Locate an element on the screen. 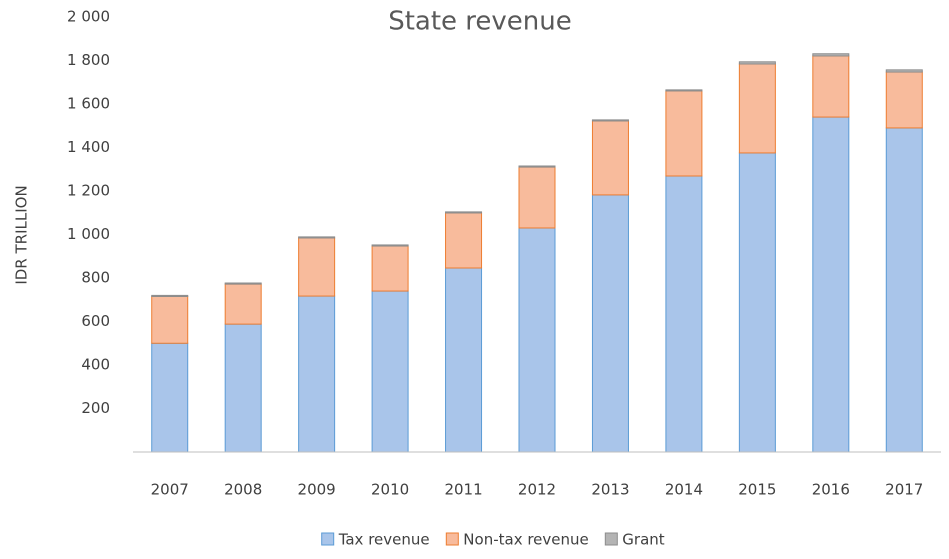  y-tick-label: 1 600 is located at coordinates (88, 104).